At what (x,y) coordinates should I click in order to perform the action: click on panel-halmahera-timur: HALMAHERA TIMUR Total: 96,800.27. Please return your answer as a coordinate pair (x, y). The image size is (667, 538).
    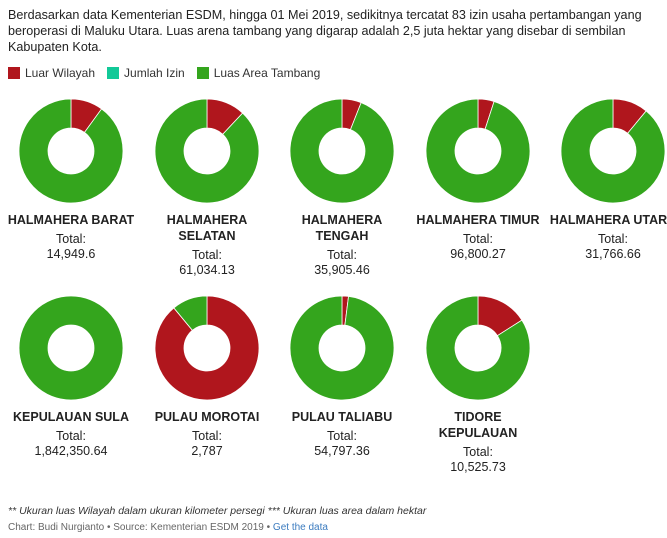
    Looking at the image, I should click on (478, 180).